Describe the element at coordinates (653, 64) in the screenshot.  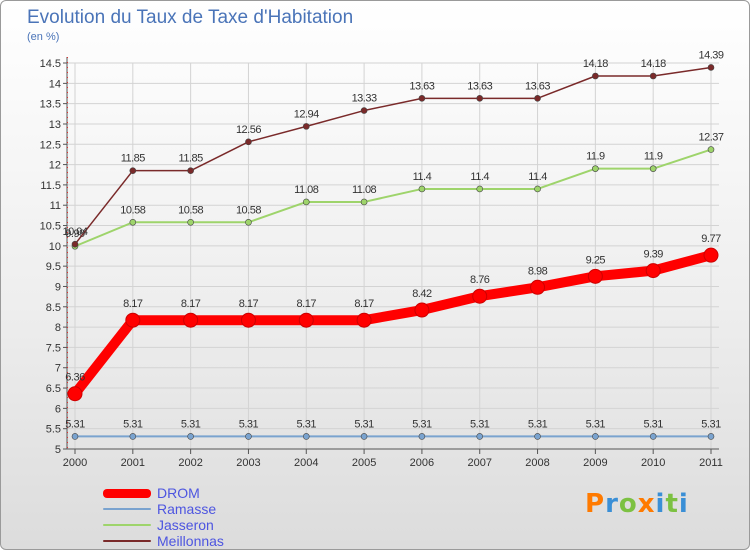
I see `data-label-meillonnas: 14.18` at that location.